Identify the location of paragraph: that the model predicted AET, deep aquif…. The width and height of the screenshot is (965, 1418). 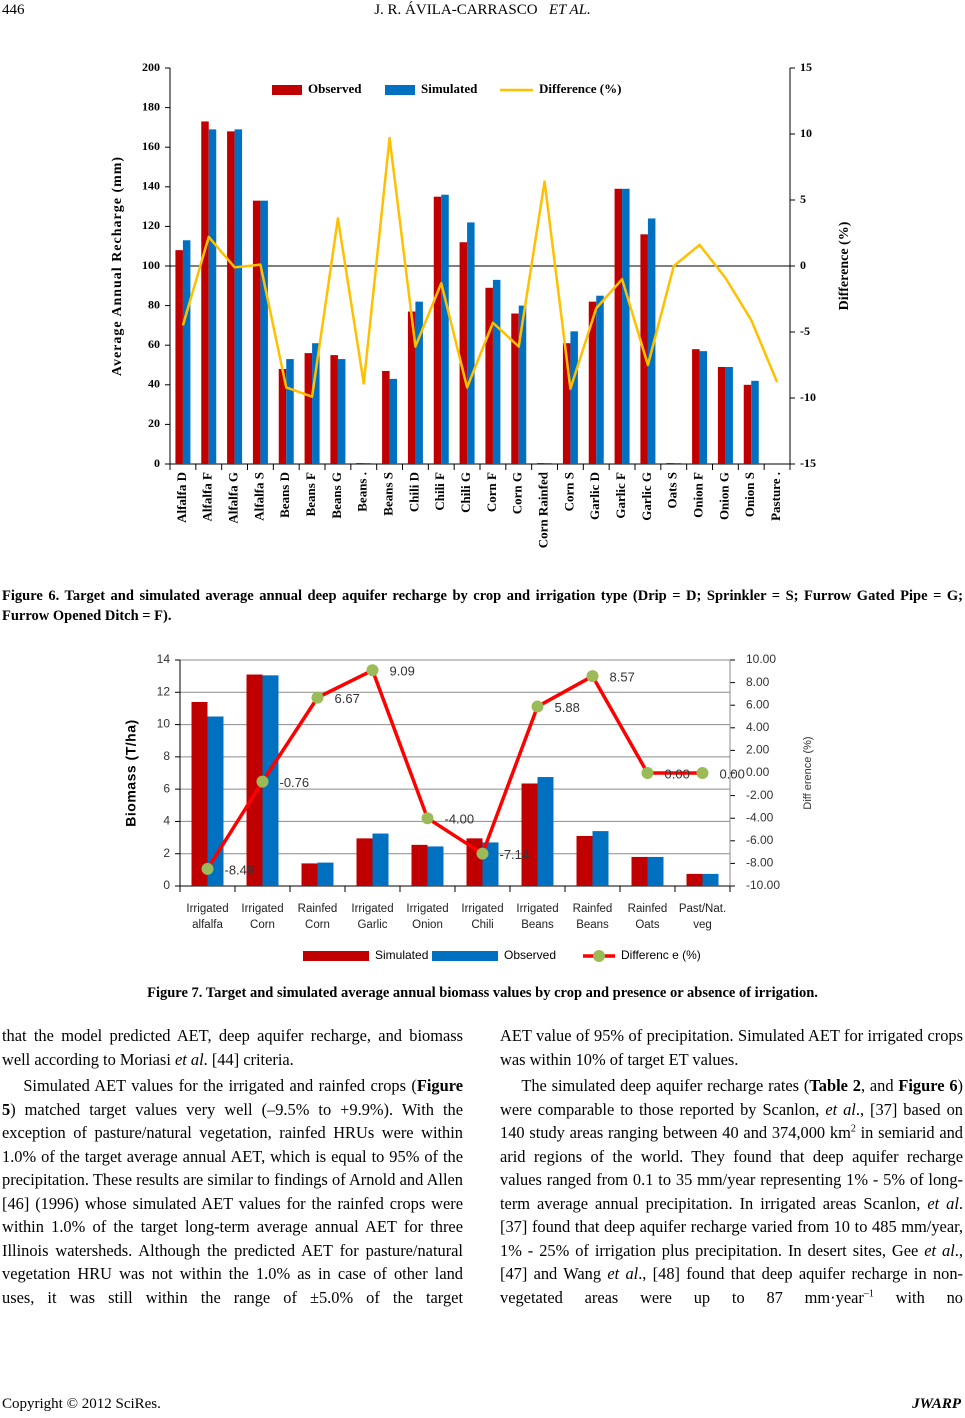
(232, 1047).